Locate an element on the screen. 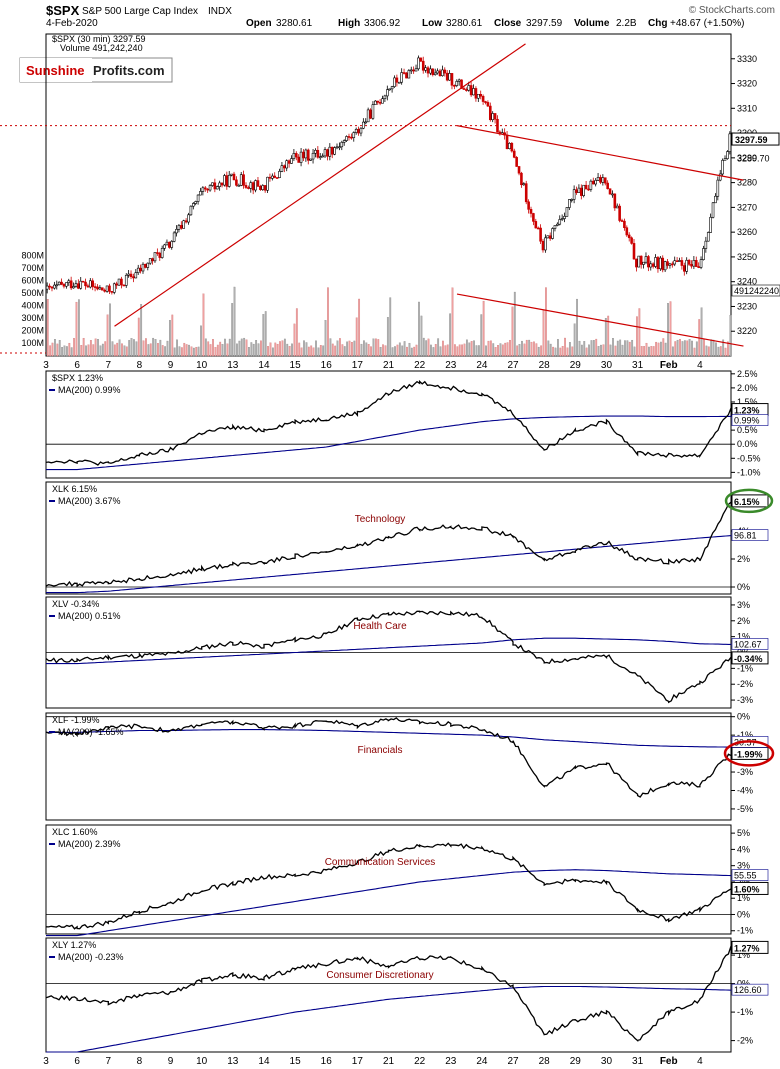 The height and width of the screenshot is (1069, 780). x-tick-label-bottom: 17 is located at coordinates (358, 1061).